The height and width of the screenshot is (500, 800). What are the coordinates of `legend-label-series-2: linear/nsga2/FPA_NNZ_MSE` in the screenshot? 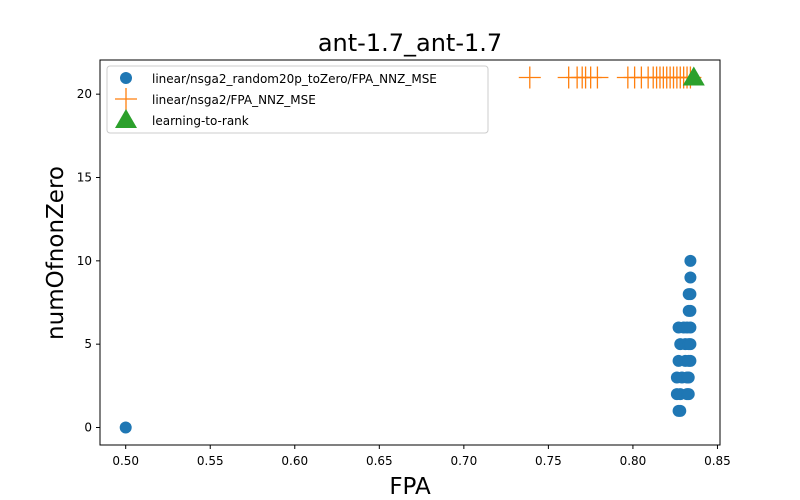 It's located at (234, 100).